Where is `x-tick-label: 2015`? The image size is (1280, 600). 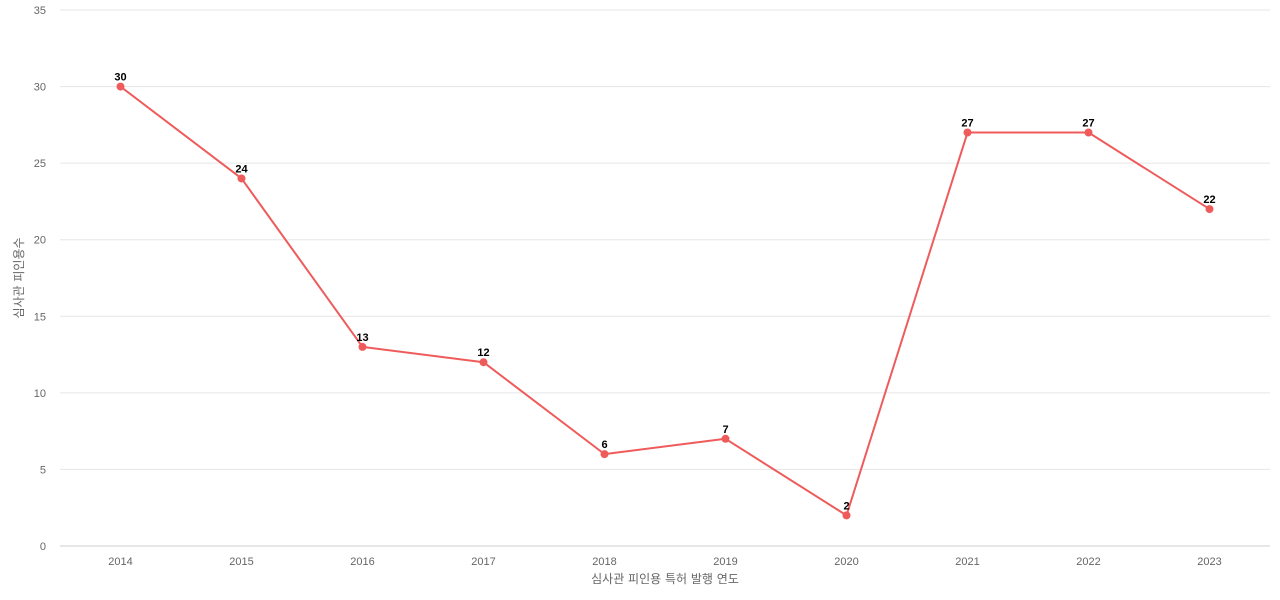 x-tick-label: 2015 is located at coordinates (241, 562).